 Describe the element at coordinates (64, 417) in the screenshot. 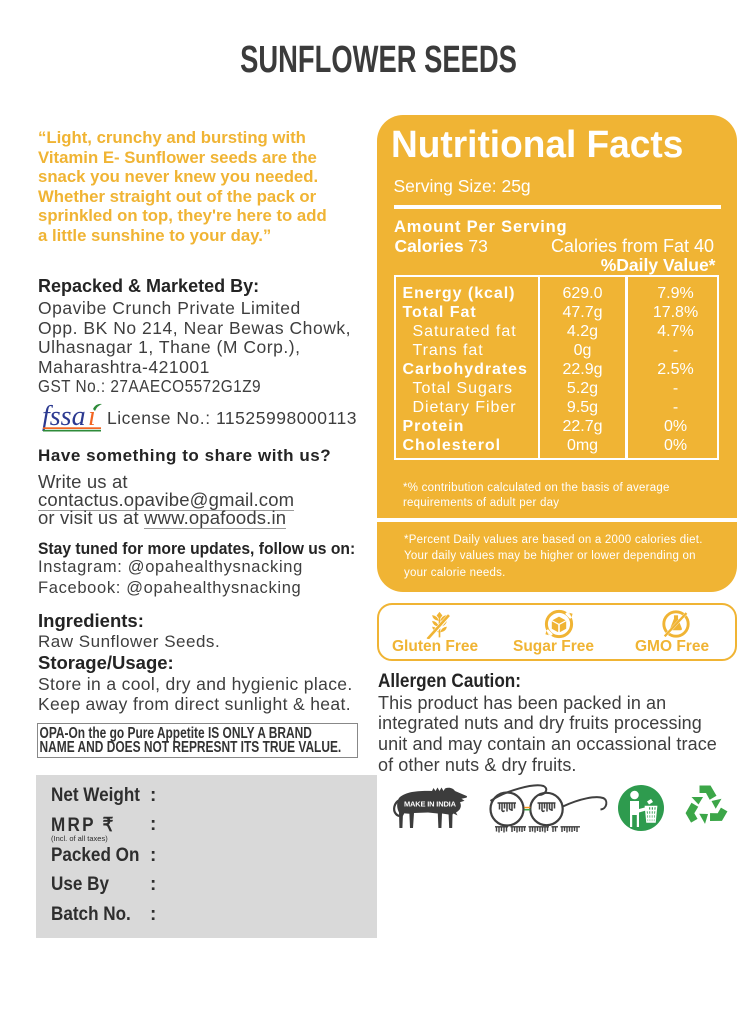

I see `svg-text: fssa` at that location.